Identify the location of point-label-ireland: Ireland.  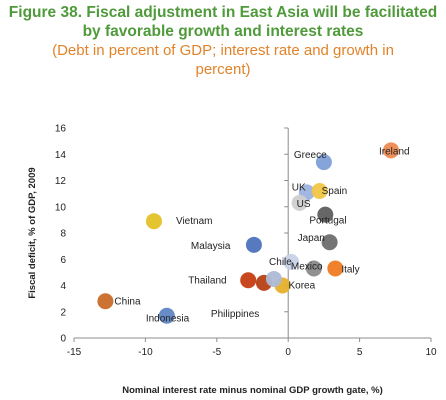
(394, 151).